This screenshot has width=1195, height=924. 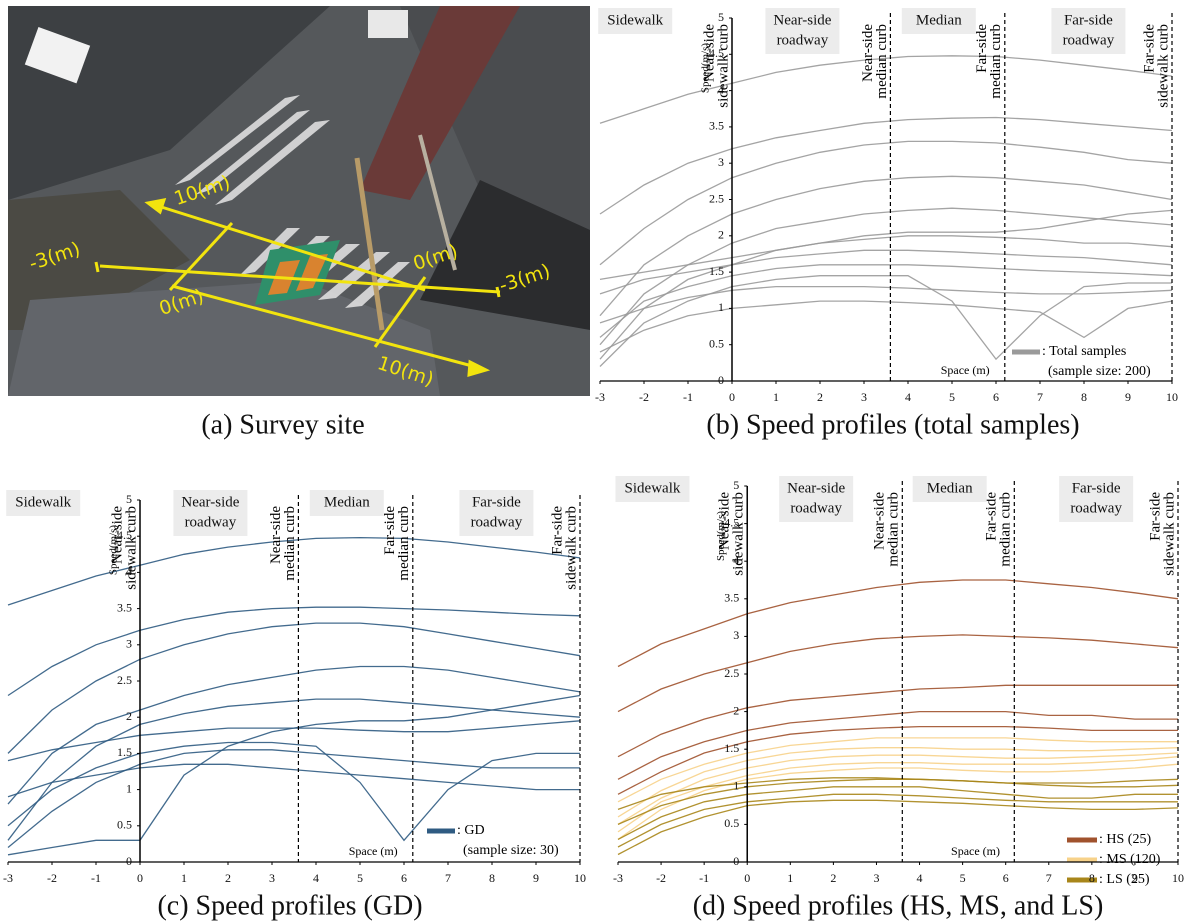 What do you see at coordinates (511, 850) in the screenshot?
I see `legend-note: (sample size: 30)` at bounding box center [511, 850].